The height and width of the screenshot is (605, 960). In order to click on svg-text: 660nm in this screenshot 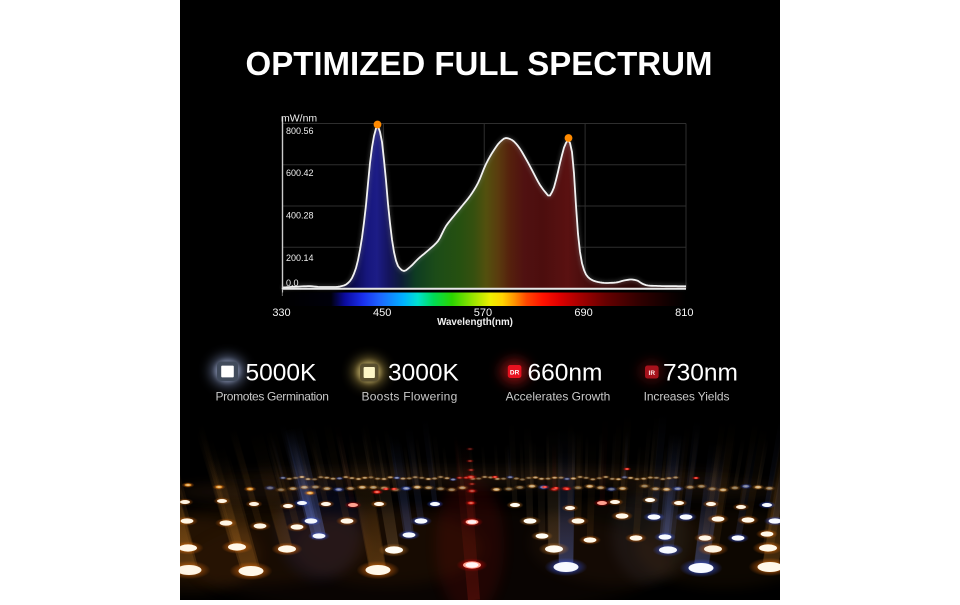, I will do `click(565, 373)`.